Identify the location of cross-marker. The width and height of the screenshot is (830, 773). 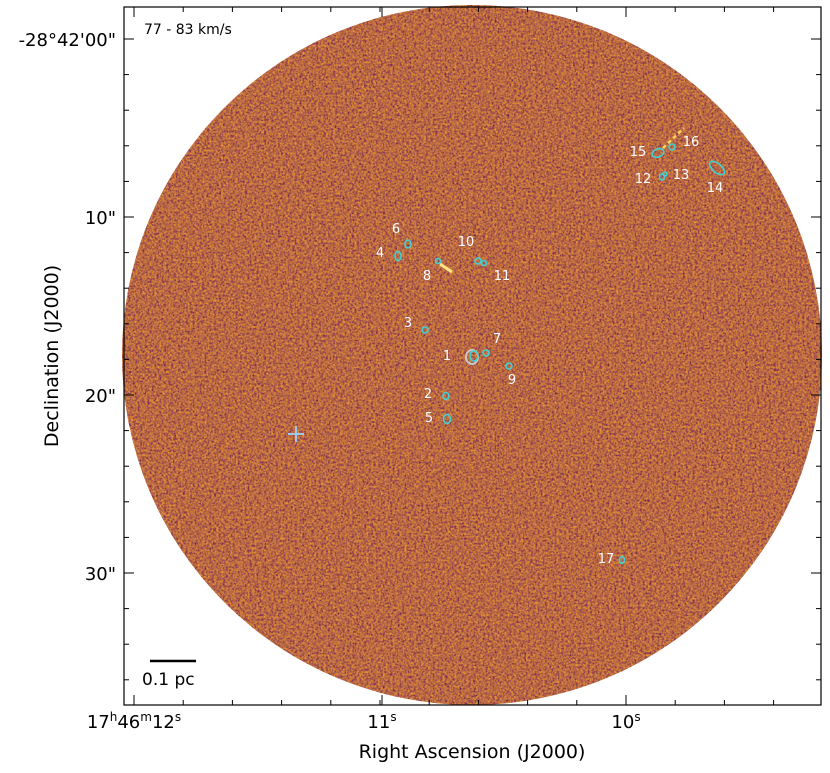
(296, 434).